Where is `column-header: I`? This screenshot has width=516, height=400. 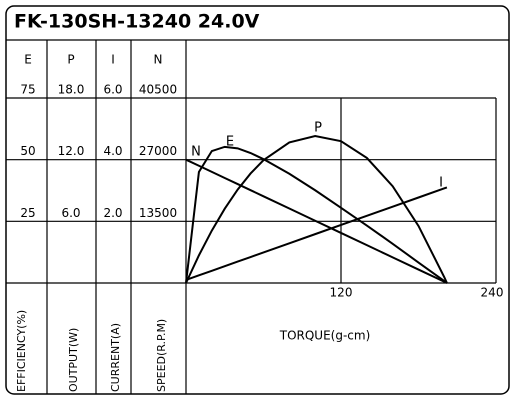 column-header: I is located at coordinates (113, 60).